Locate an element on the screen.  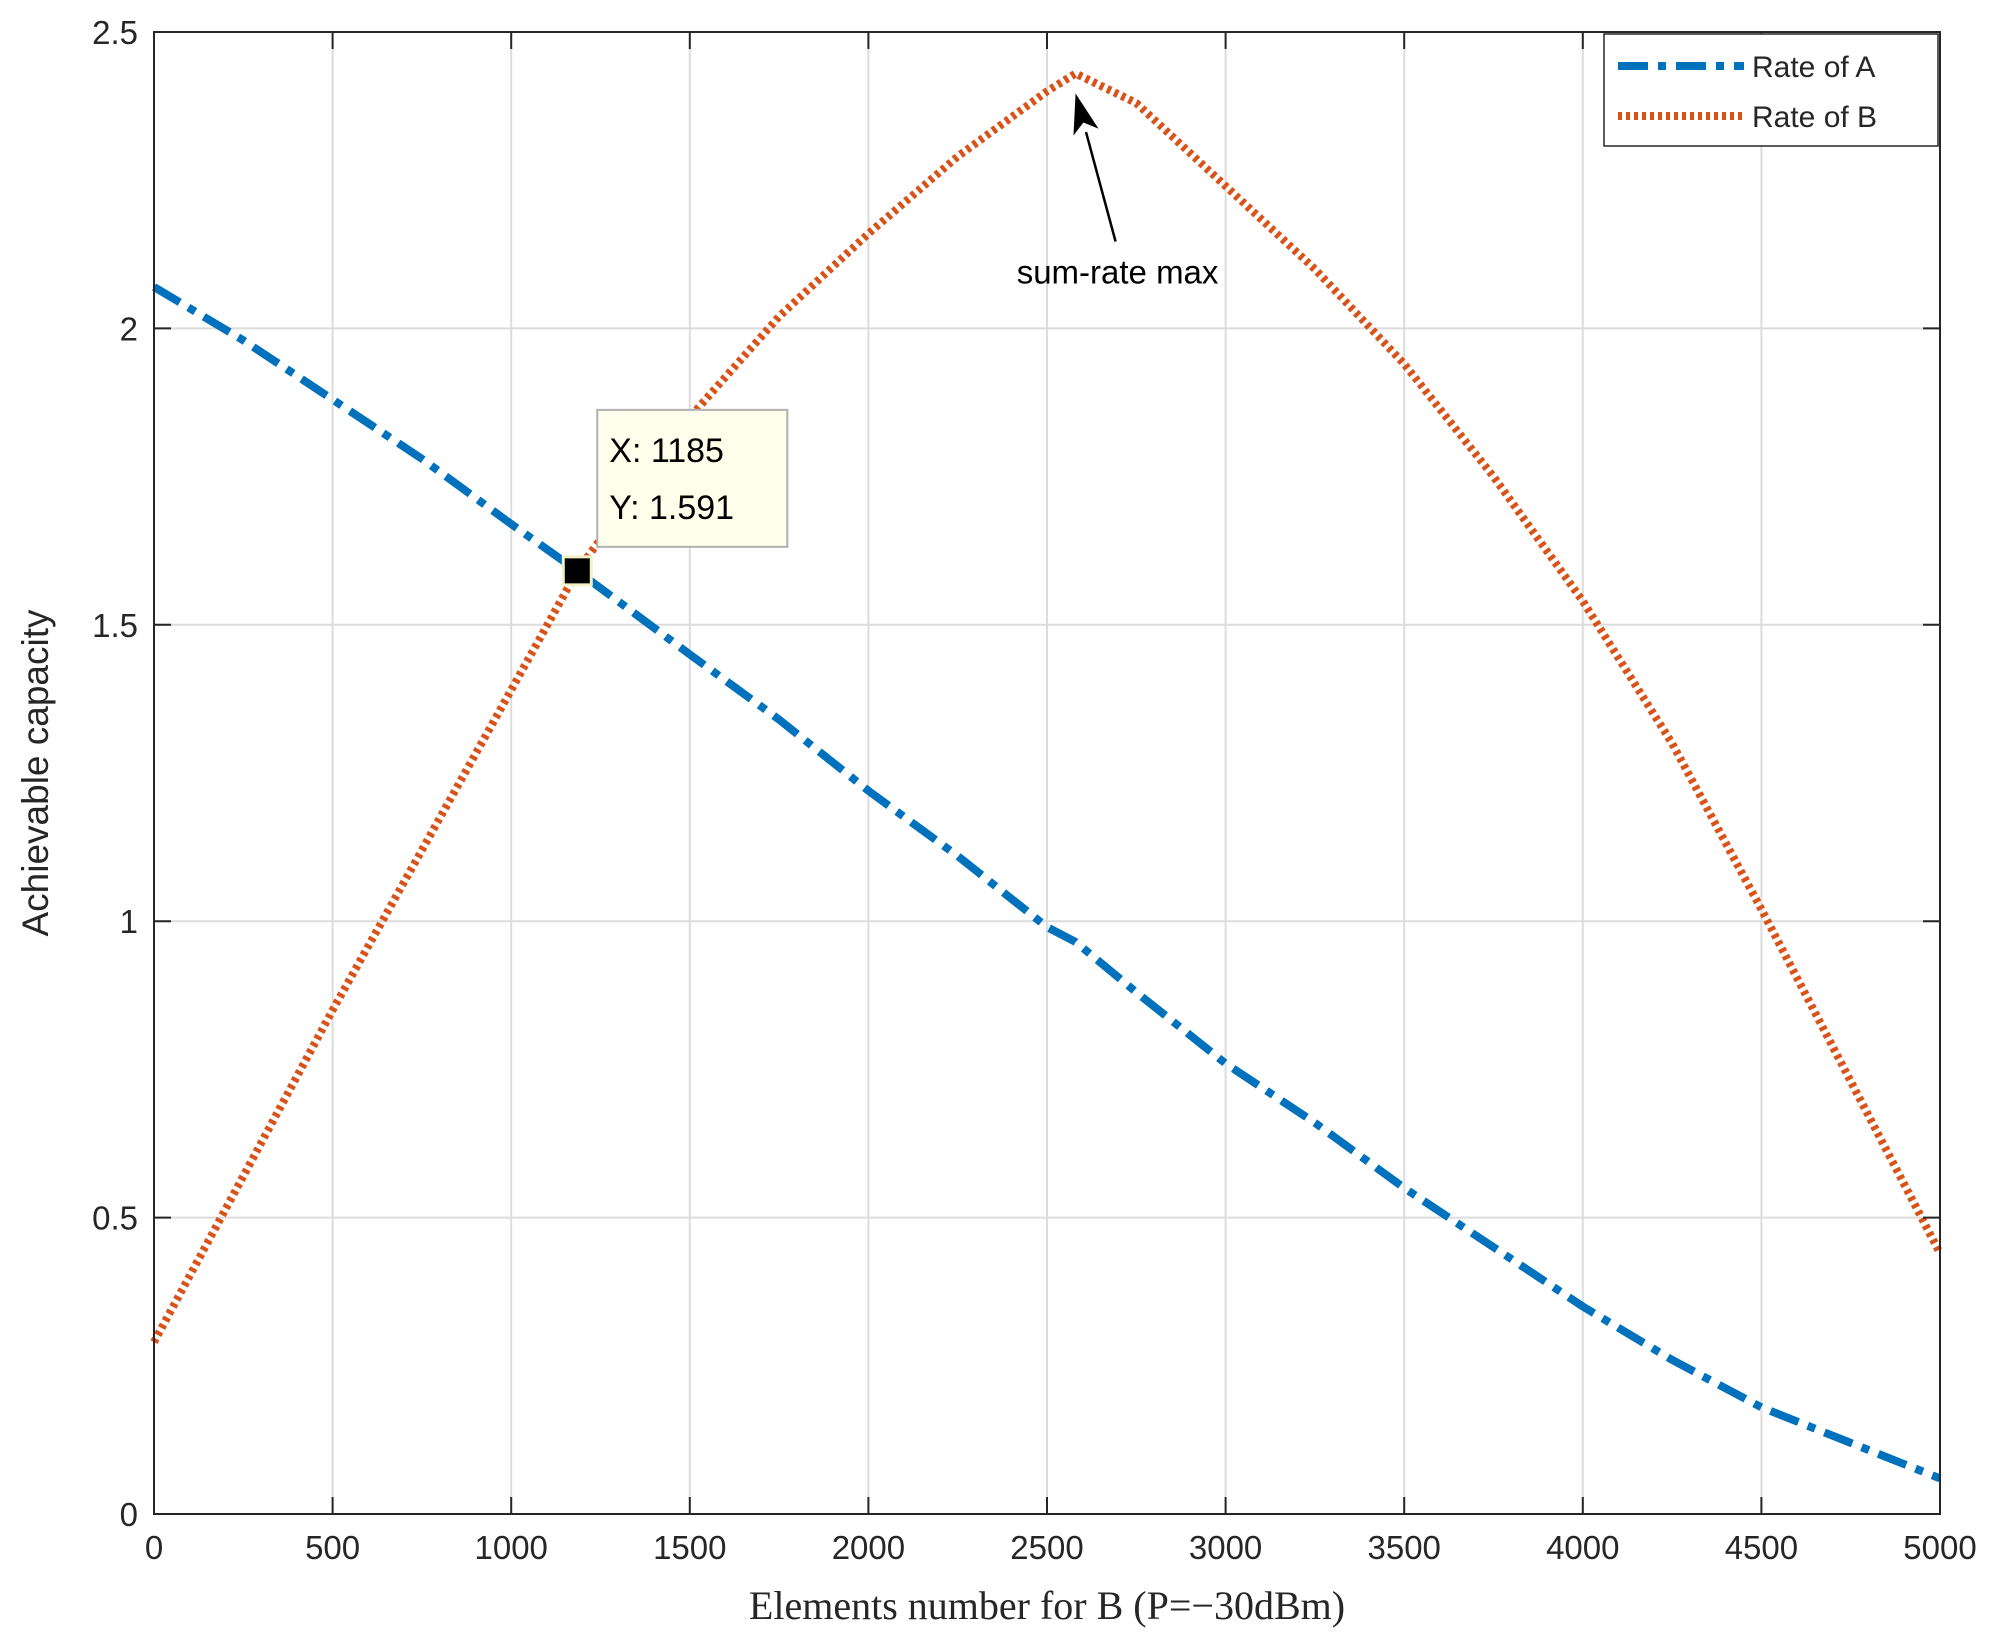
y-axis-title: Achievable capacity is located at coordinates (35, 773).